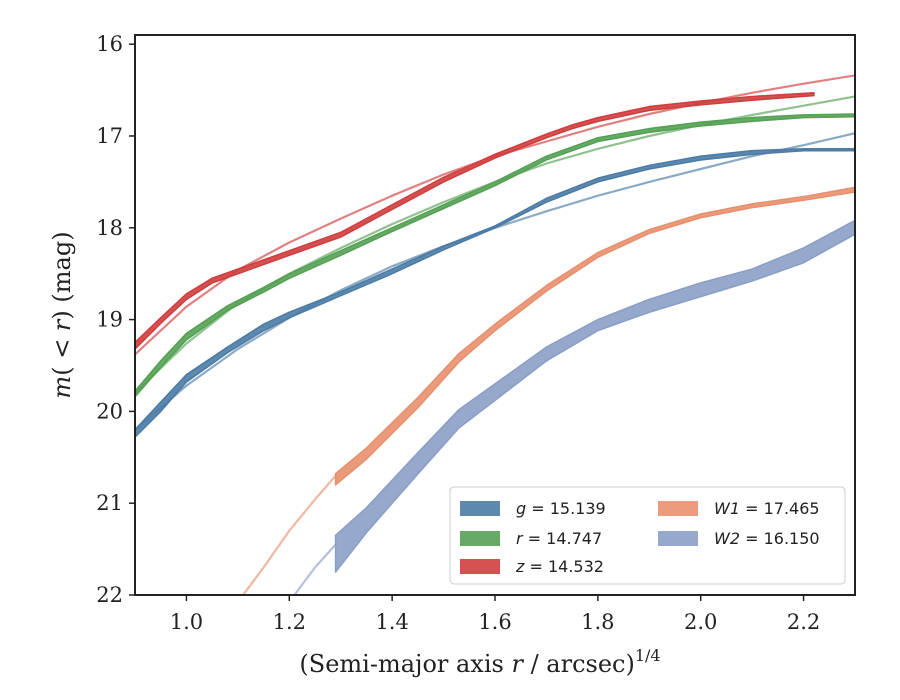 The width and height of the screenshot is (900, 700). What do you see at coordinates (494, 622) in the screenshot?
I see `x-tick-label: 1.6` at bounding box center [494, 622].